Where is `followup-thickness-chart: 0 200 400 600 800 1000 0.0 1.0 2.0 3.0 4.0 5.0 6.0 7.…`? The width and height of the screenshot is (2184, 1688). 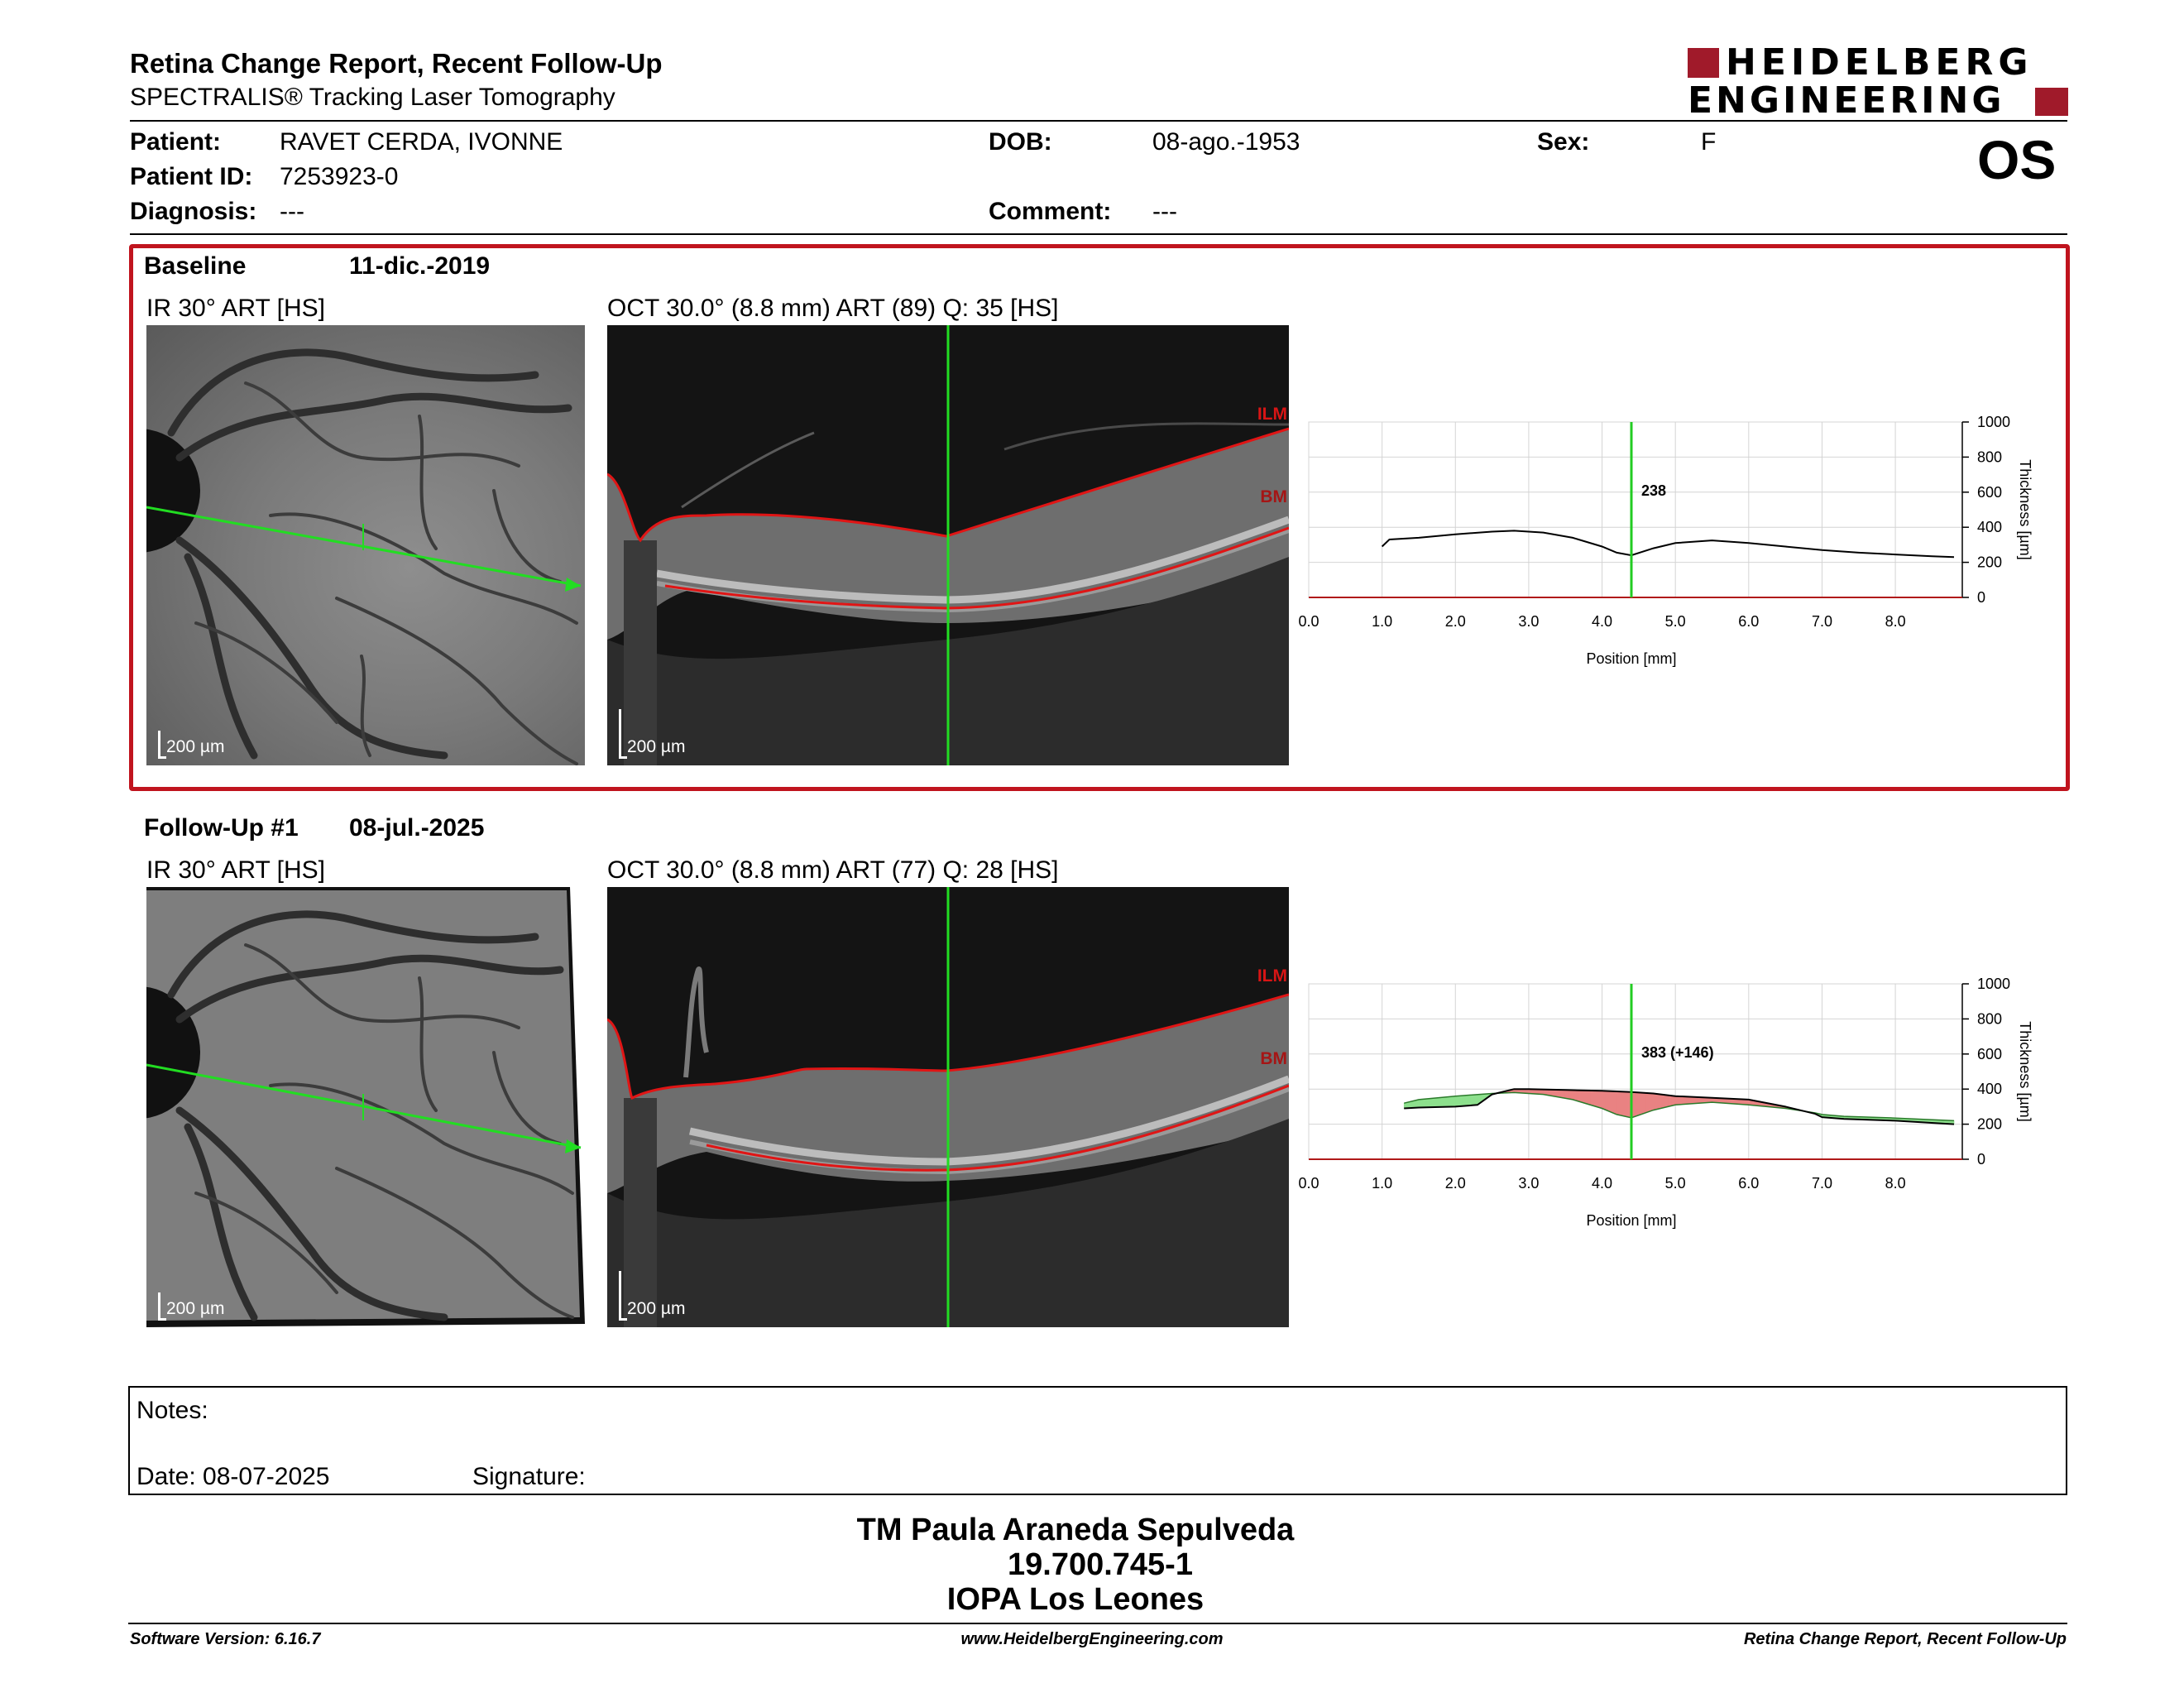
followup-thickness-chart: 0 200 400 600 800 1000 0.0 1.0 2.0 3.0 4.0 5.0 6.0 7.… is located at coordinates (1679, 1112).